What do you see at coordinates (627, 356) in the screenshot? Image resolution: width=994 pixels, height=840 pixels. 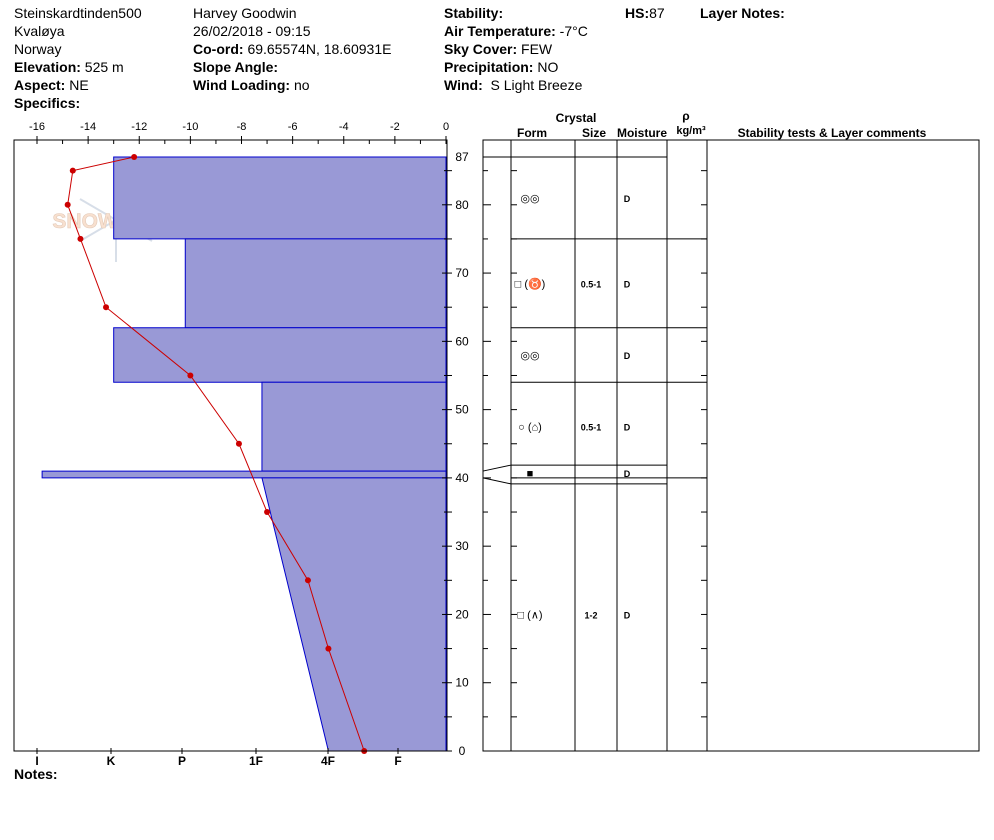 I see `layer-moisture-2: D` at bounding box center [627, 356].